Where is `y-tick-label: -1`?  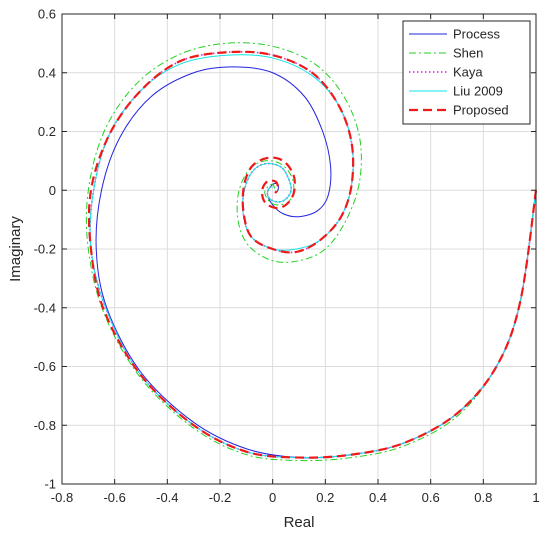 y-tick-label: -1 is located at coordinates (50, 484).